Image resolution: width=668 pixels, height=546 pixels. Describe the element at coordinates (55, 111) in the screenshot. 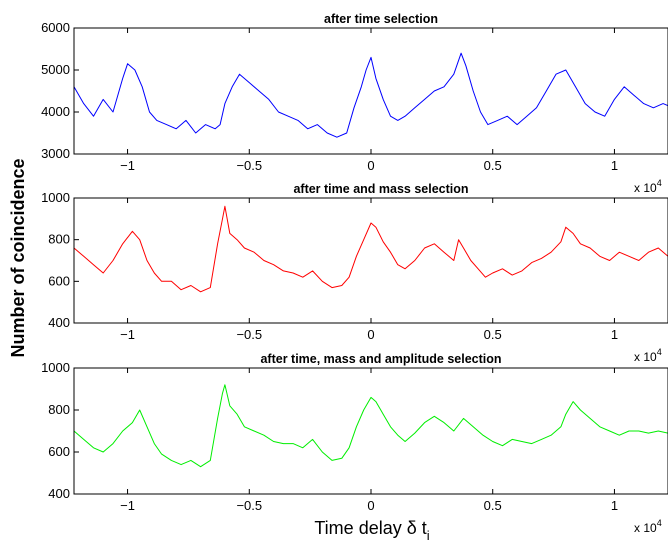

I see `y-tick-label: 4000` at that location.